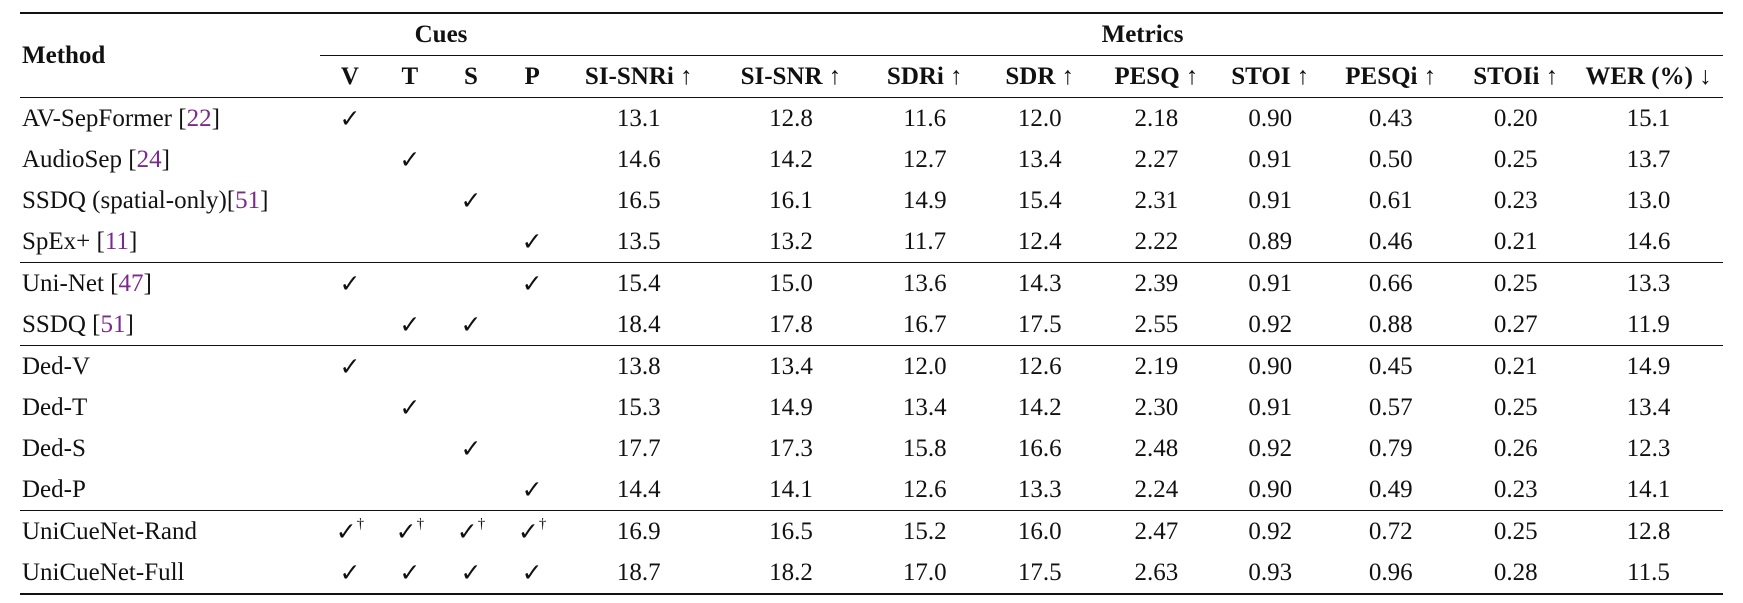  What do you see at coordinates (199, 118) in the screenshot?
I see `citation-link: 22` at bounding box center [199, 118].